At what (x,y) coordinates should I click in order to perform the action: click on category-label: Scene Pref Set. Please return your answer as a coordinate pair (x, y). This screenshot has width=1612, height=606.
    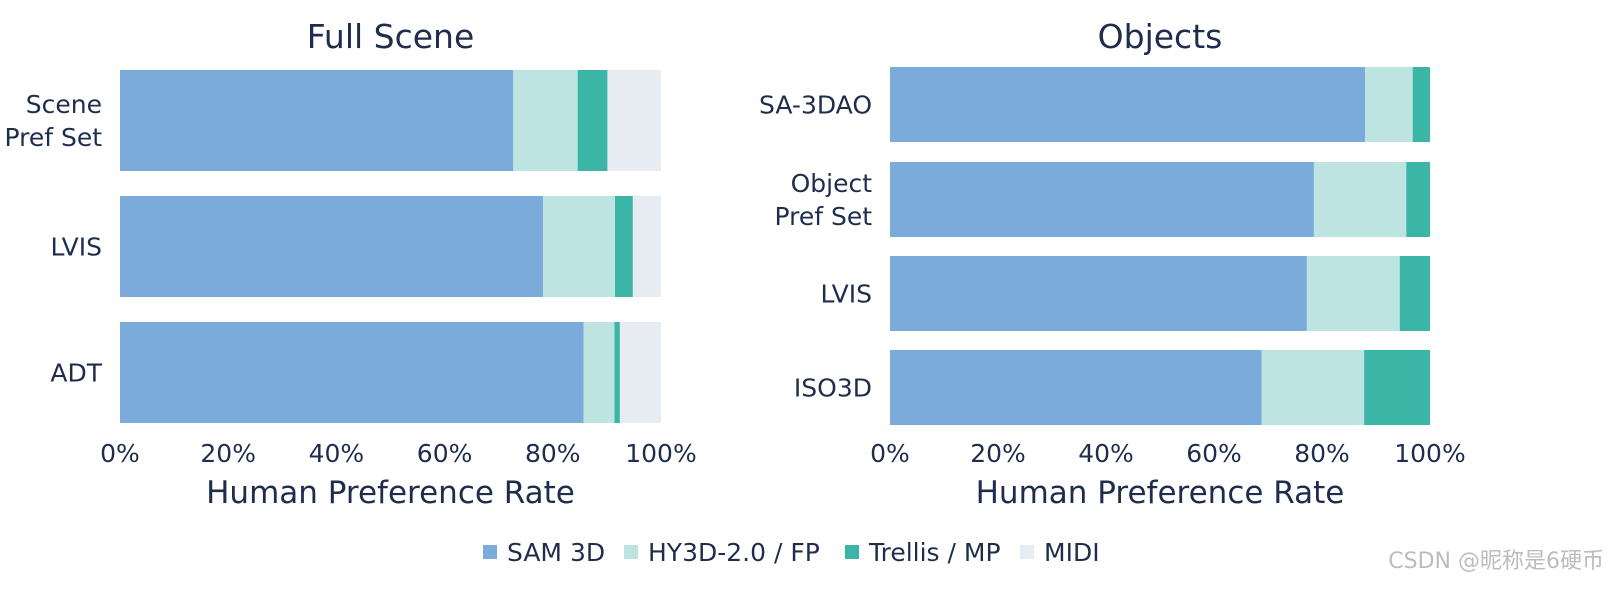
    Looking at the image, I should click on (53, 121).